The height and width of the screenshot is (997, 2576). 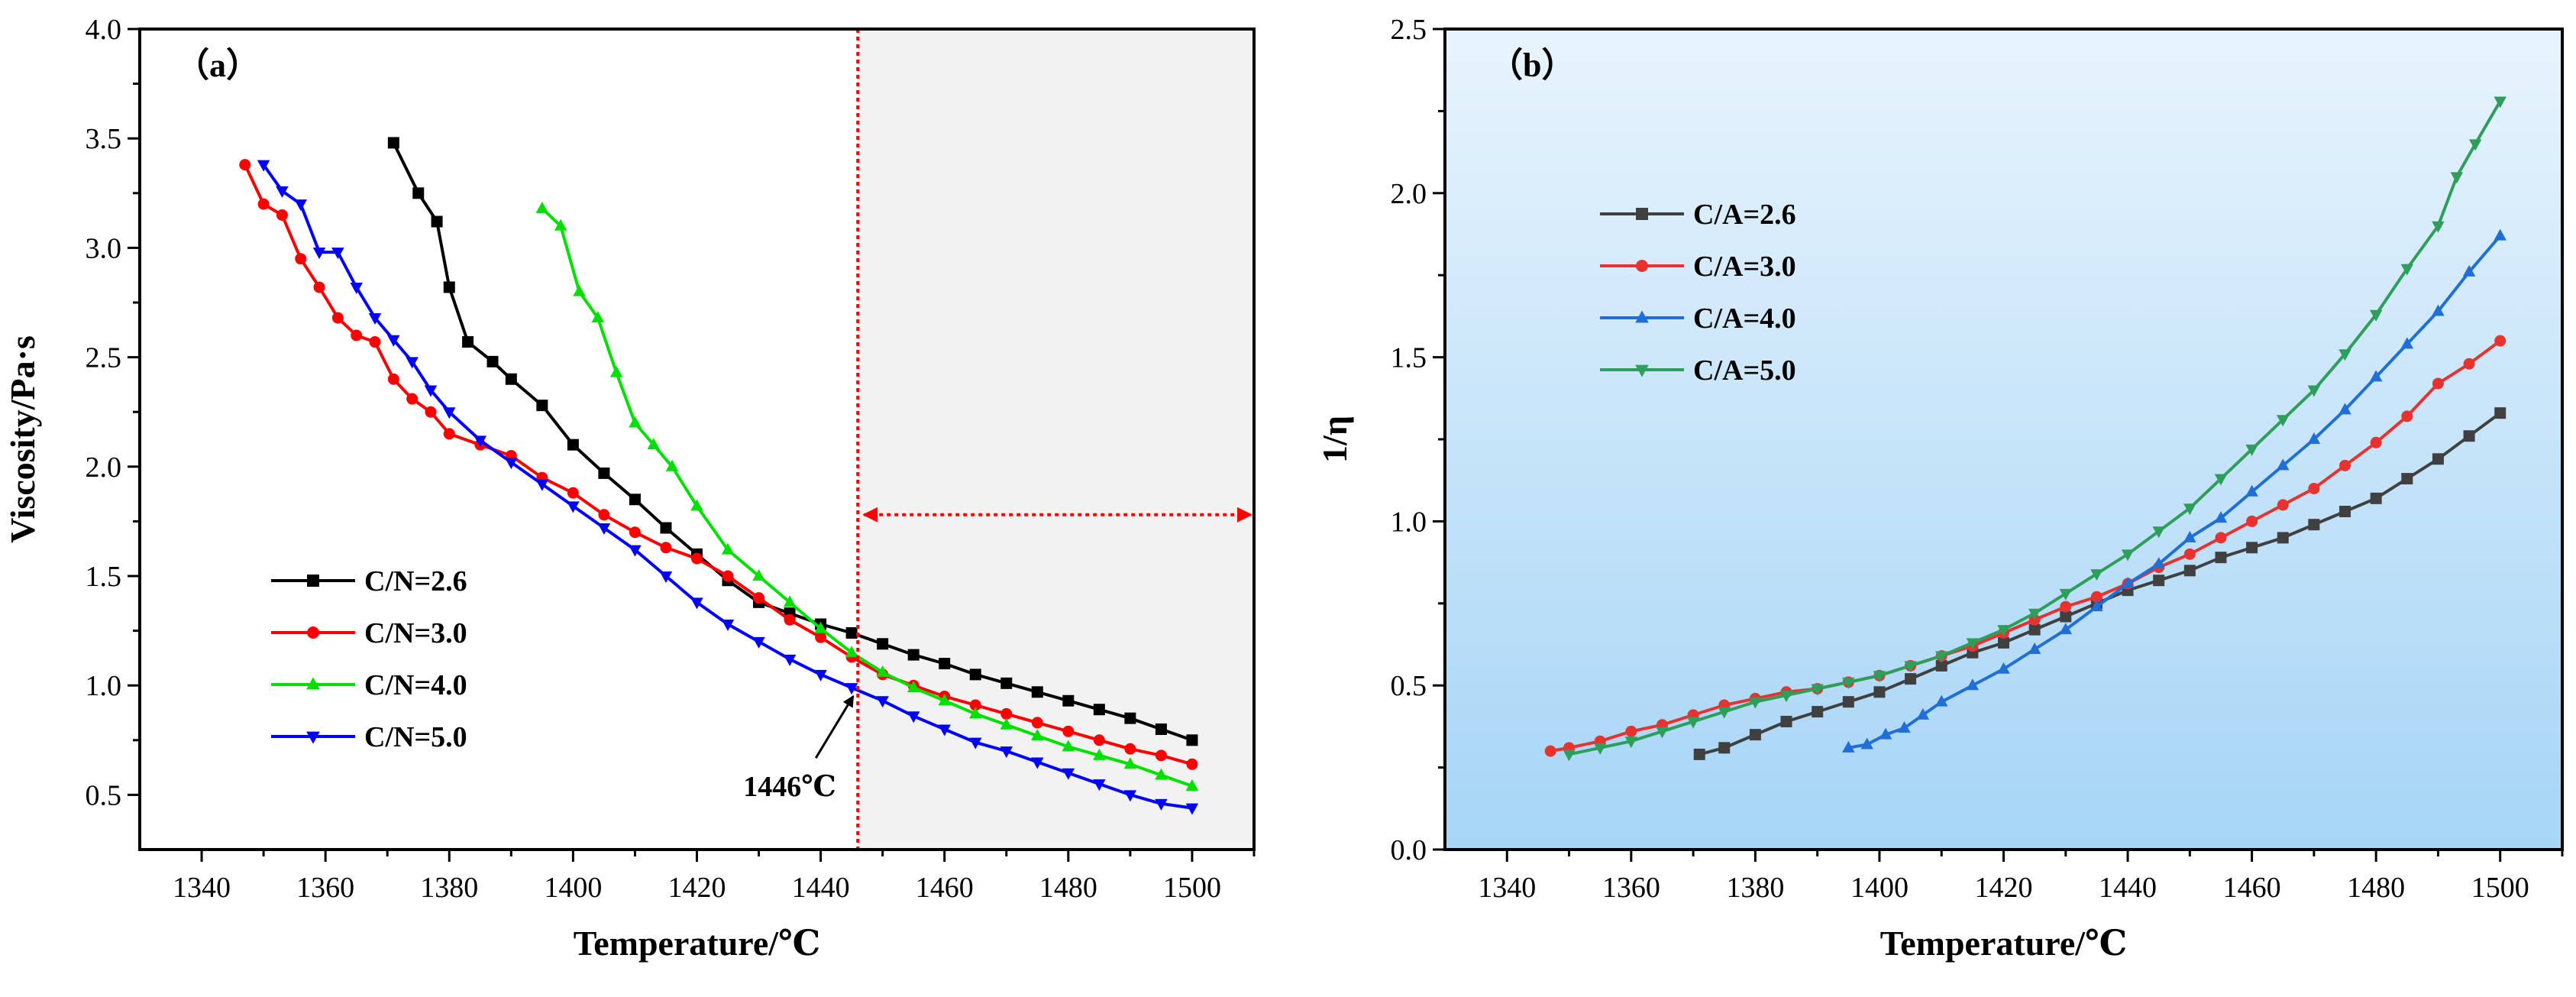 What do you see at coordinates (202, 888) in the screenshot?
I see `x-tick-label: 1340` at bounding box center [202, 888].